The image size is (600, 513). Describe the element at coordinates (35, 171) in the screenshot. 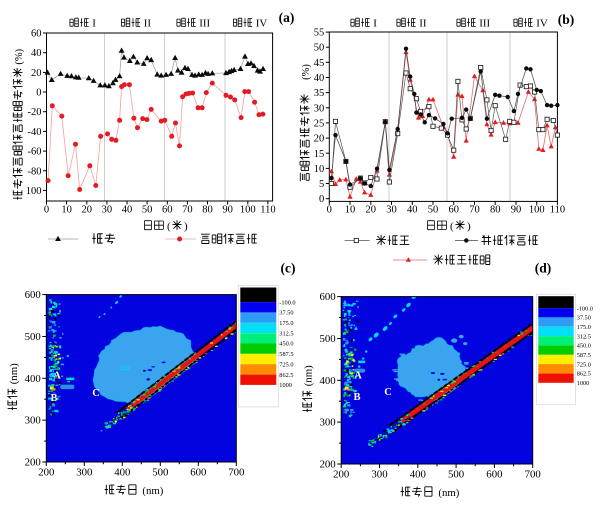

I see `svg-text: -80` at that location.